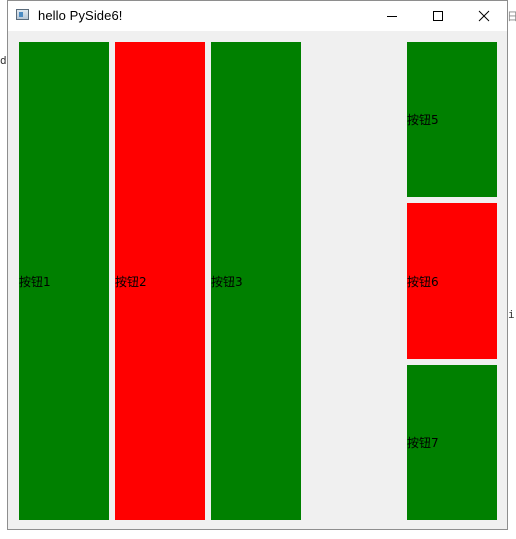 The height and width of the screenshot is (539, 516). I want to click on minimize-icon, so click(392, 16).